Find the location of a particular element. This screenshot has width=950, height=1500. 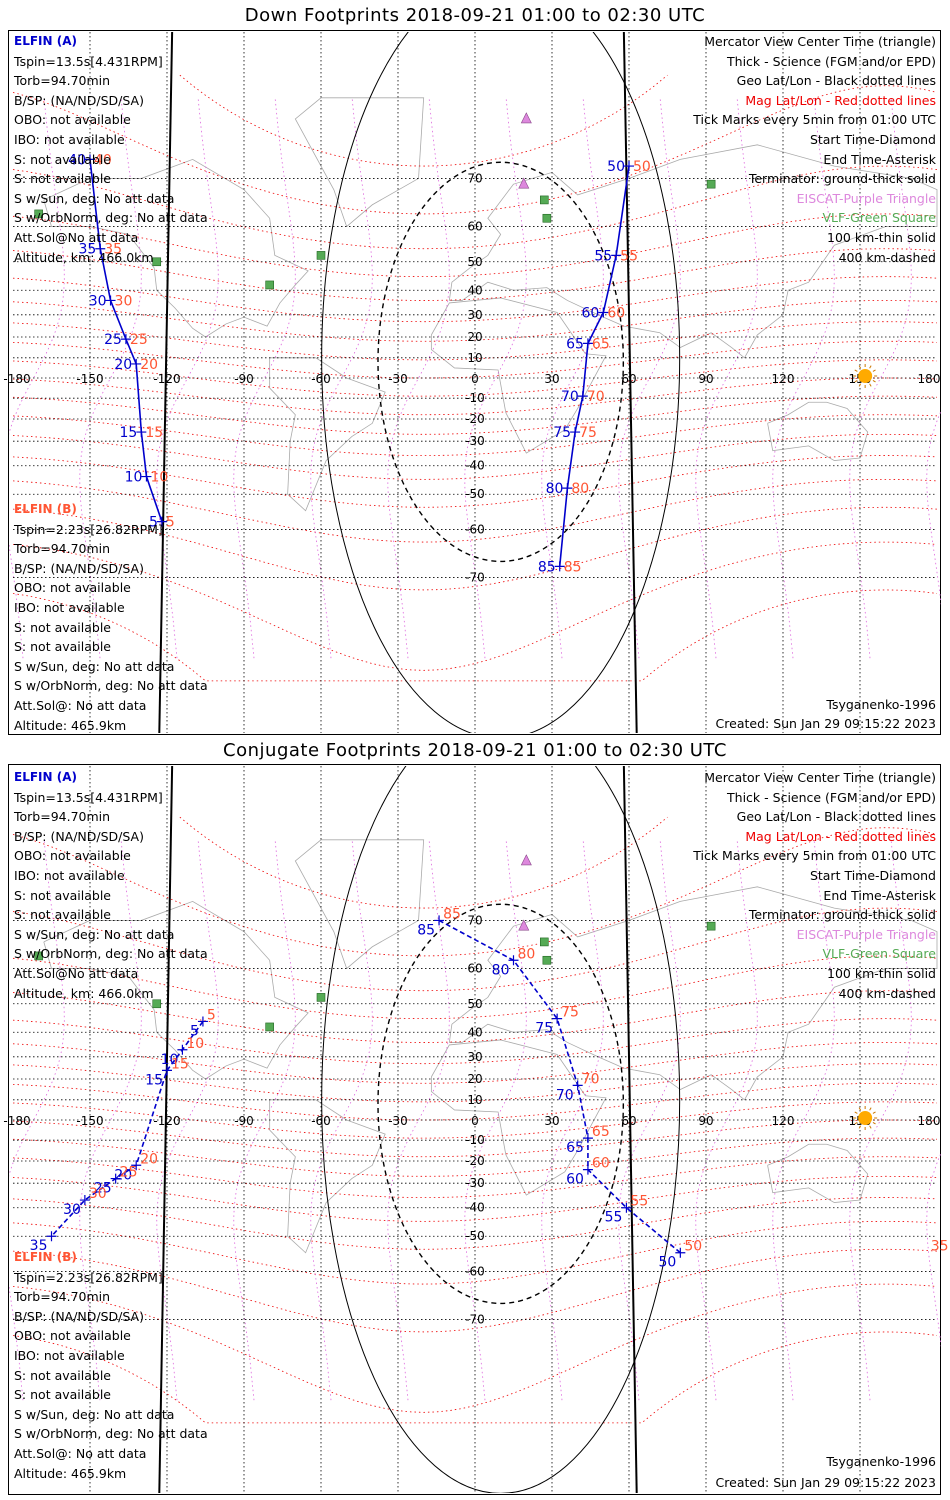

legend-item: End Time-Asterisk is located at coordinates (879, 159).